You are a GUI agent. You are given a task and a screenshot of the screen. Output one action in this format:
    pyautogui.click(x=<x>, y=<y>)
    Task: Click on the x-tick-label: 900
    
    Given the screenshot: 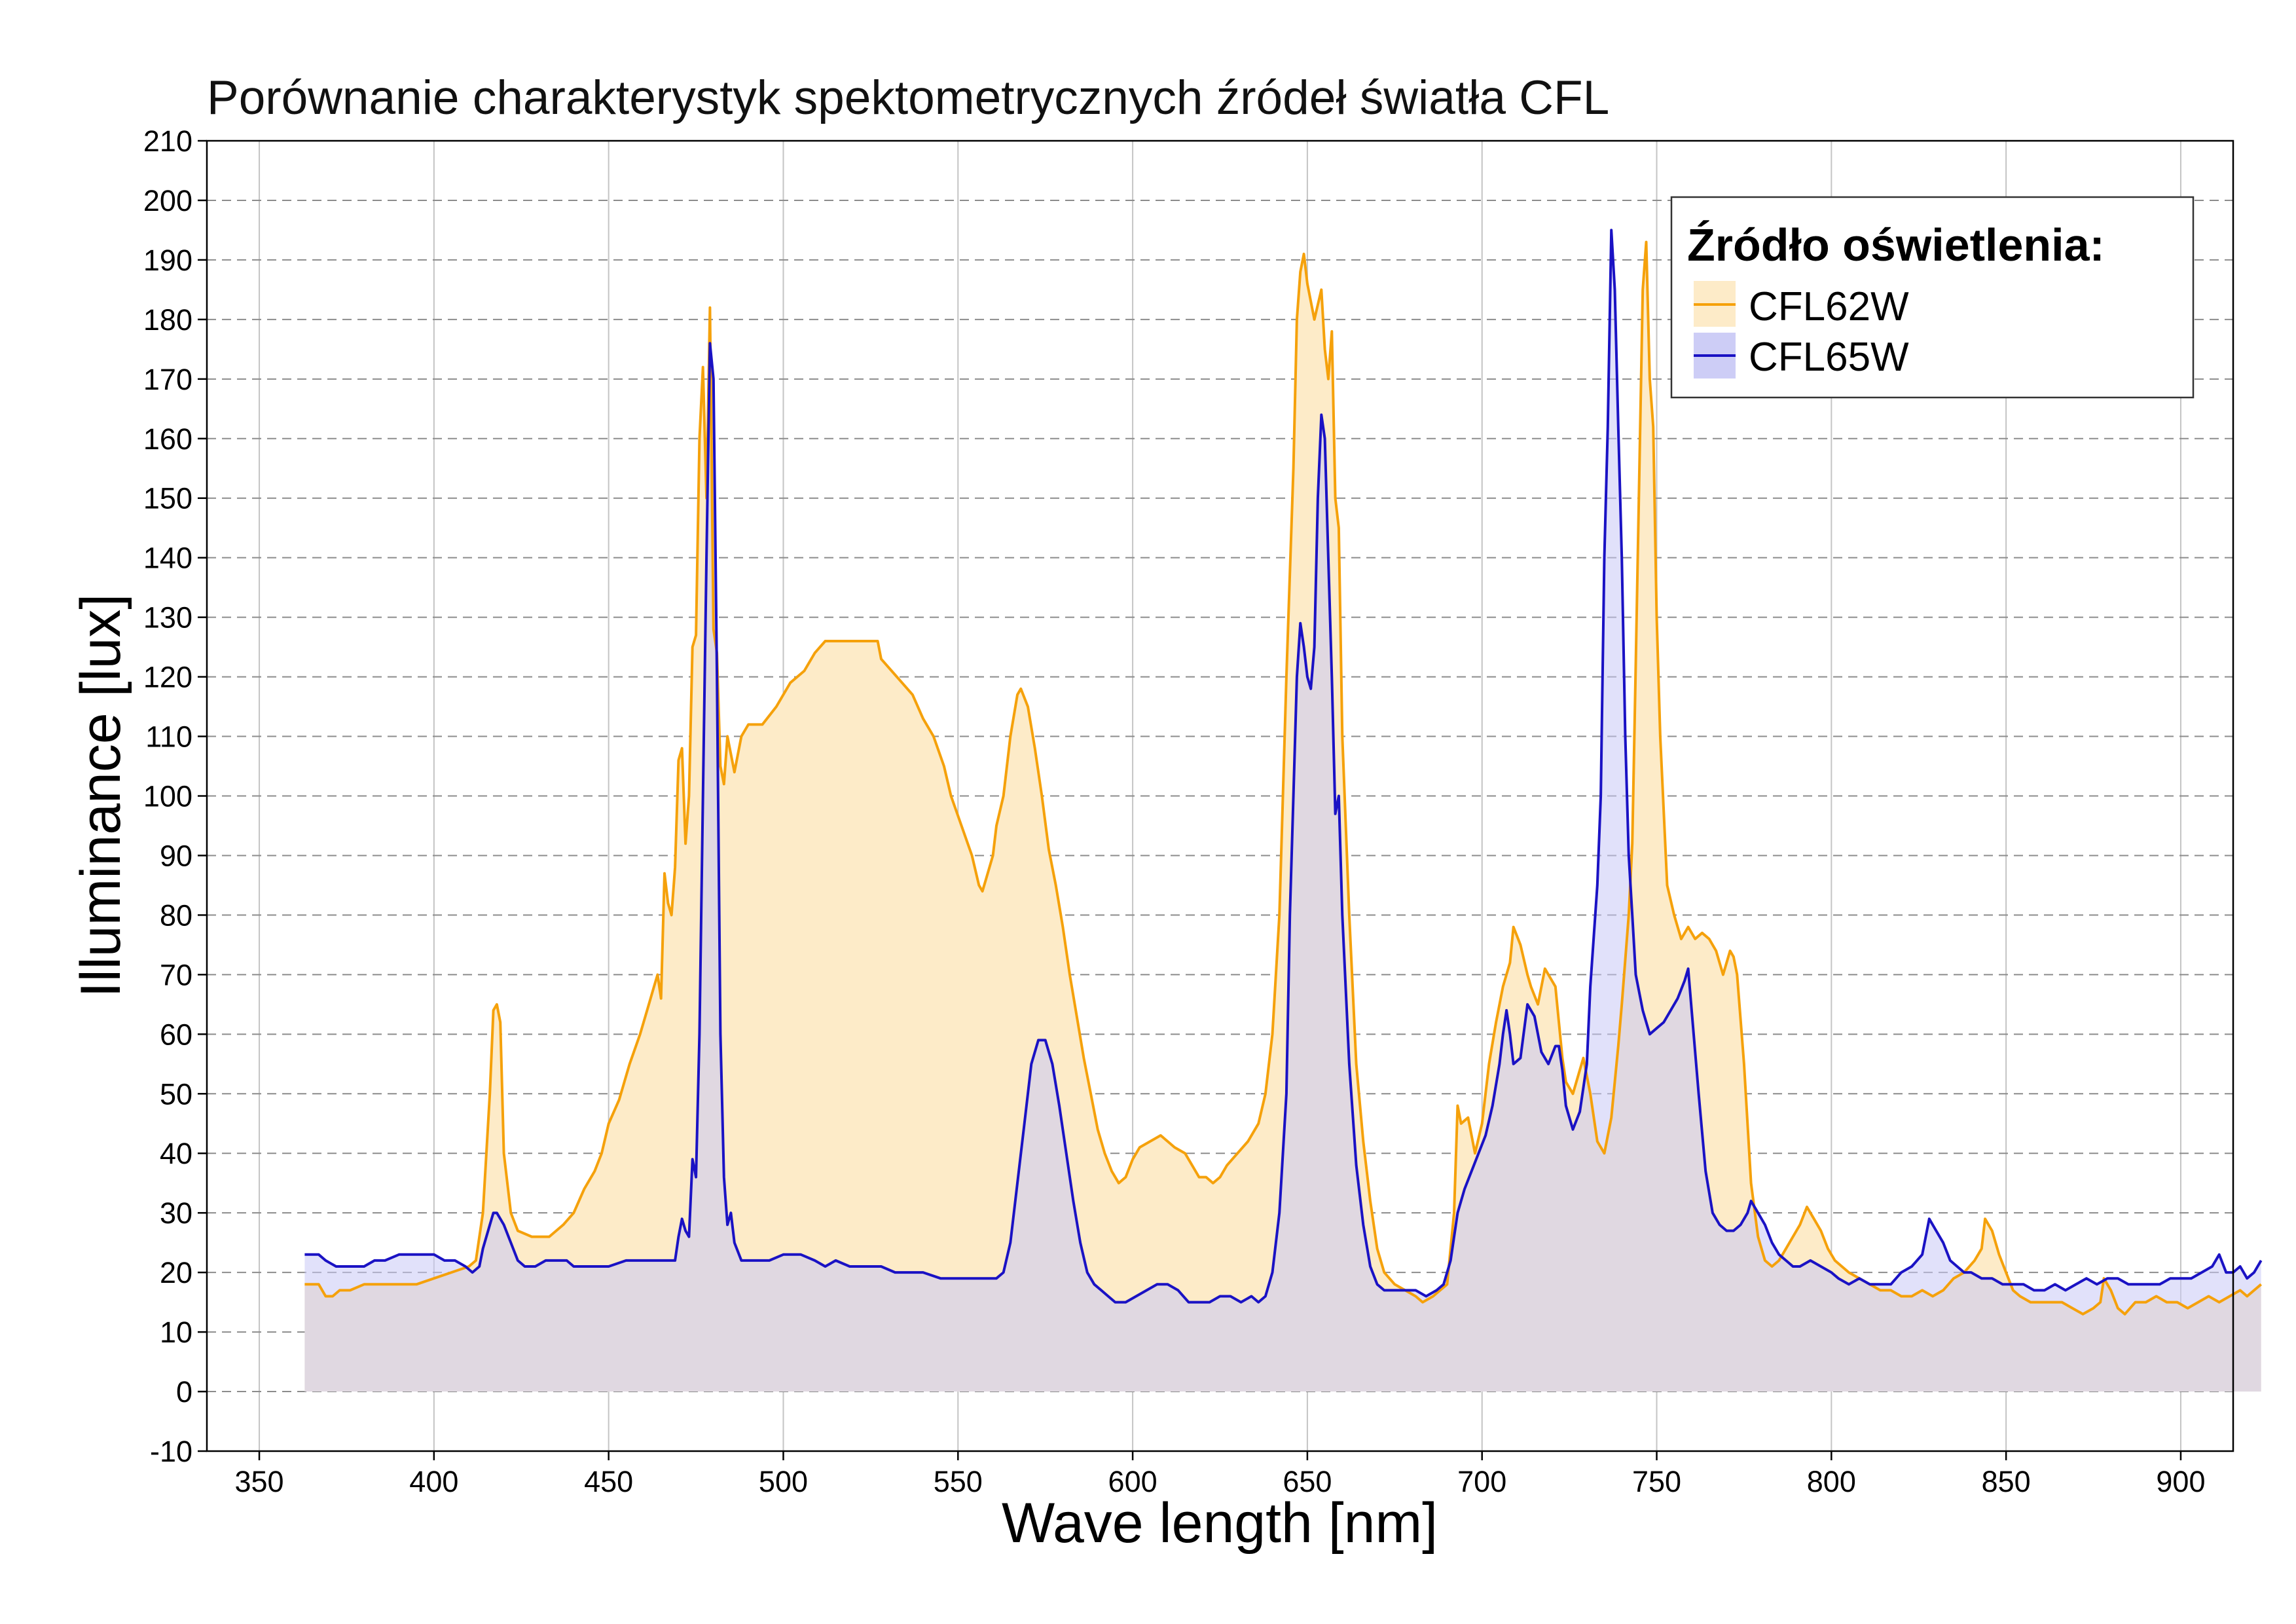 What is the action you would take?
    pyautogui.click(x=2180, y=1481)
    